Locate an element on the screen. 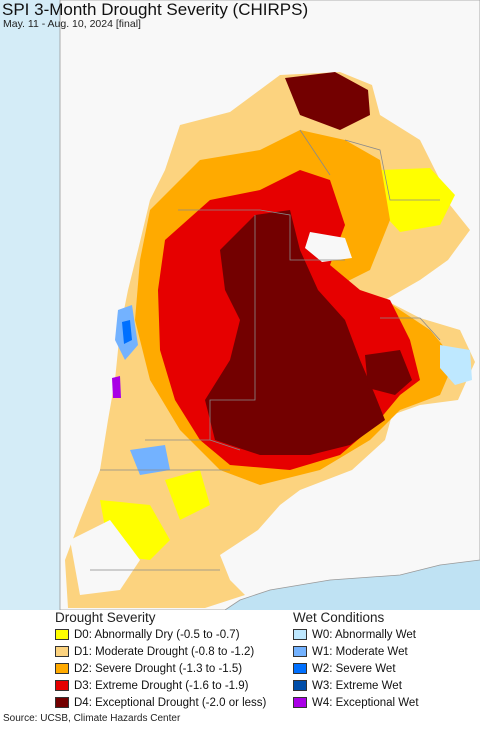 The height and width of the screenshot is (730, 480). d4-zone-bolivia is located at coordinates (327, 101).